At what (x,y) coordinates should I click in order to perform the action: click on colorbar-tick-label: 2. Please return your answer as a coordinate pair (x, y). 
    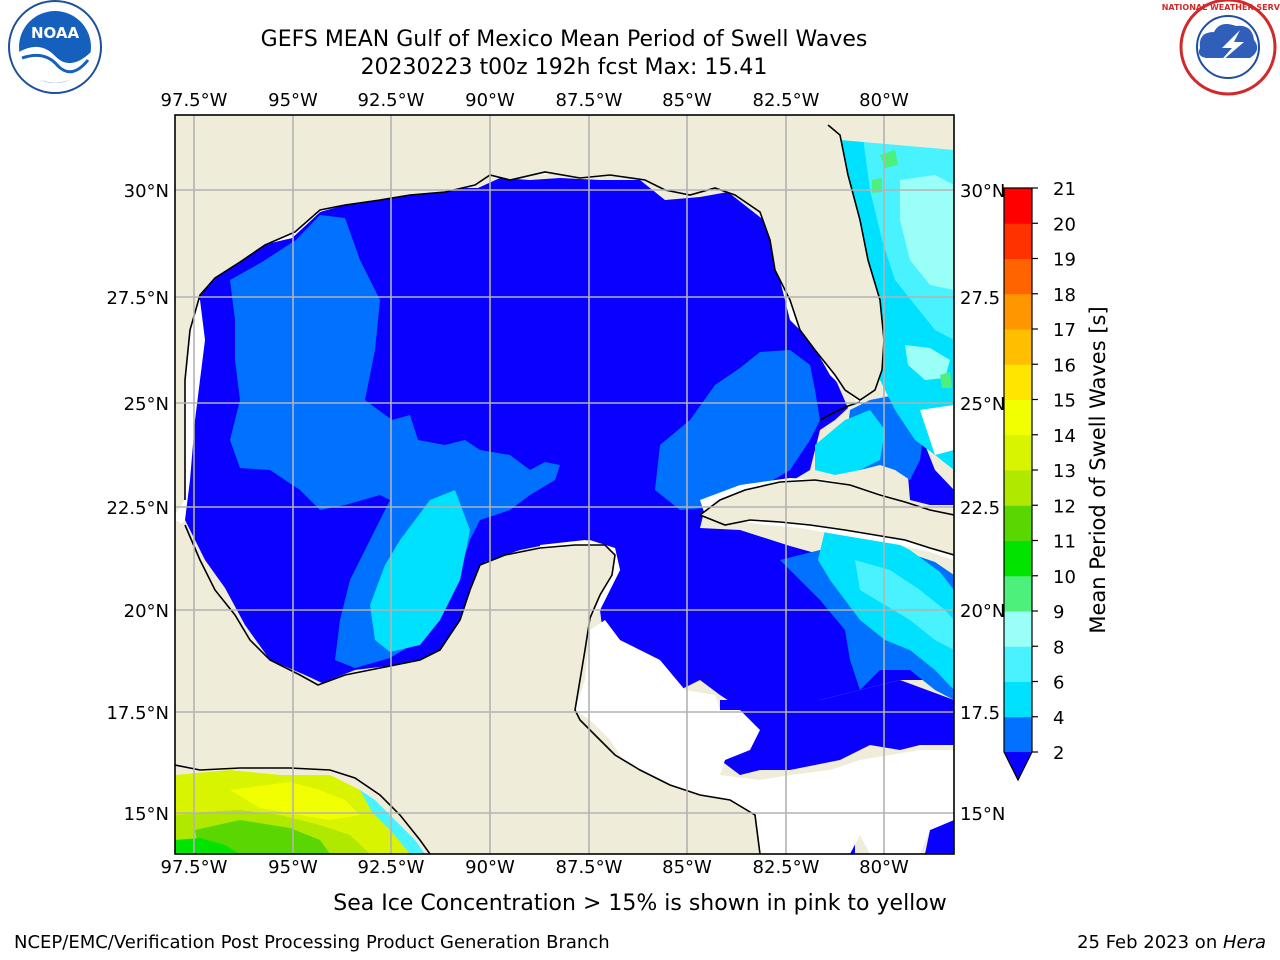
    Looking at the image, I should click on (1058, 753).